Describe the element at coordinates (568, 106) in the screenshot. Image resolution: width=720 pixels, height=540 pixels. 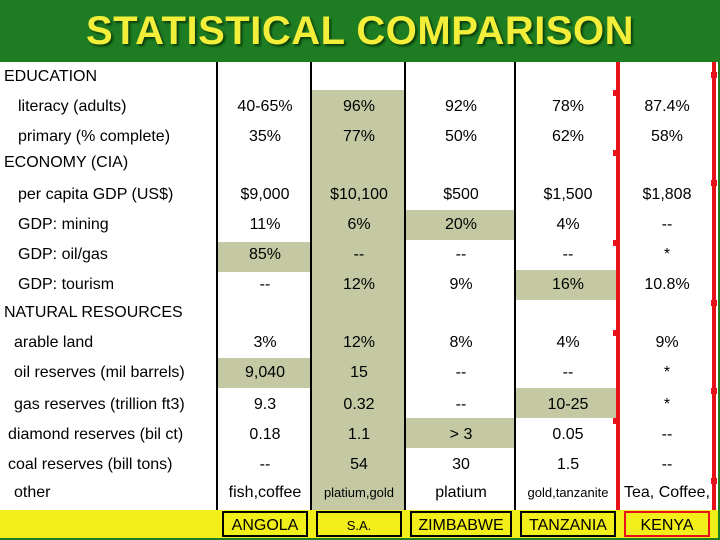
I see `table-cell-literacy-3: 78%` at that location.